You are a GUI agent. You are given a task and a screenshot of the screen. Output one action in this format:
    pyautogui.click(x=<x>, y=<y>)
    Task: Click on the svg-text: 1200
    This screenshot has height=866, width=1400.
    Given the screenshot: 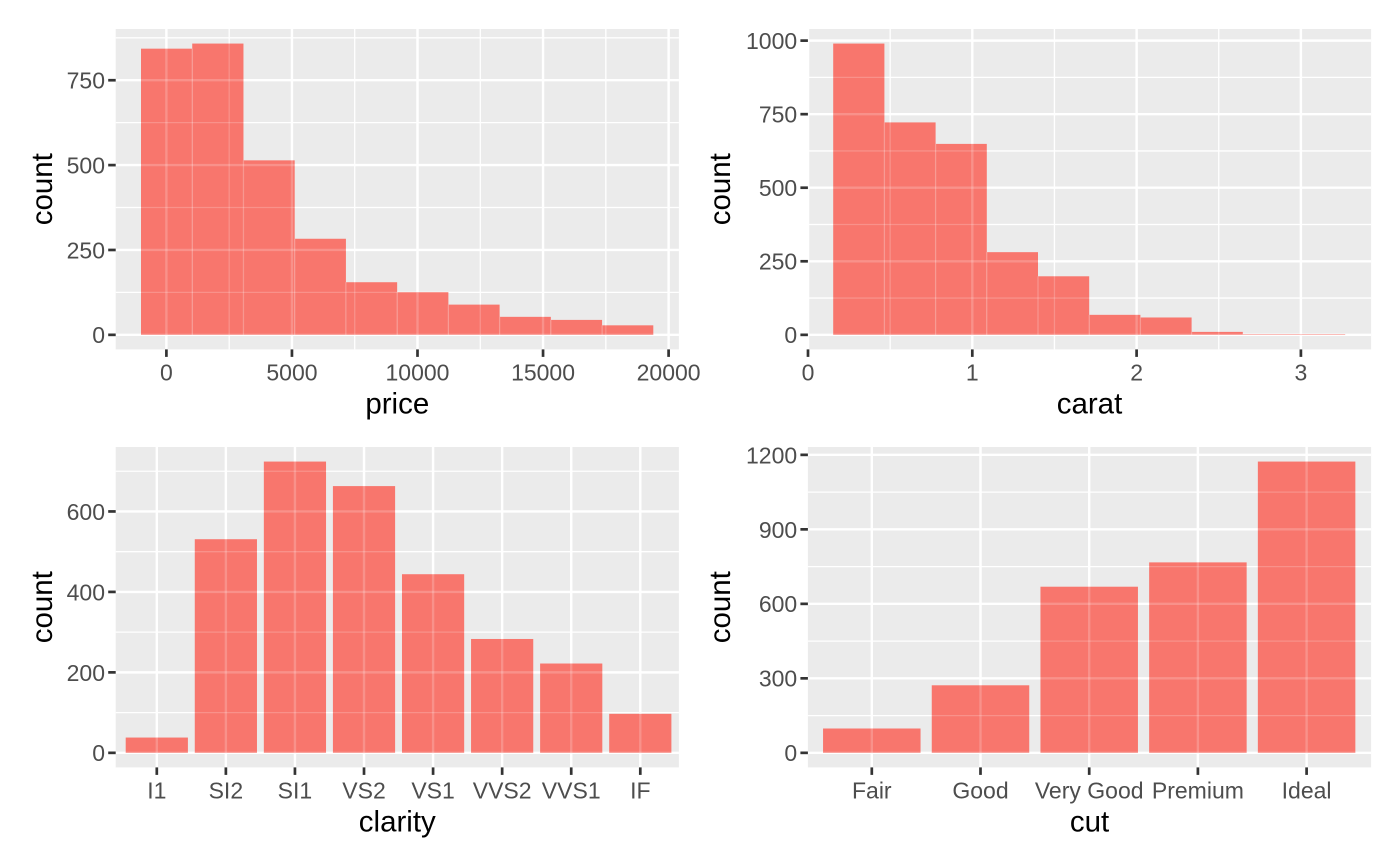 What is the action you would take?
    pyautogui.click(x=771, y=455)
    